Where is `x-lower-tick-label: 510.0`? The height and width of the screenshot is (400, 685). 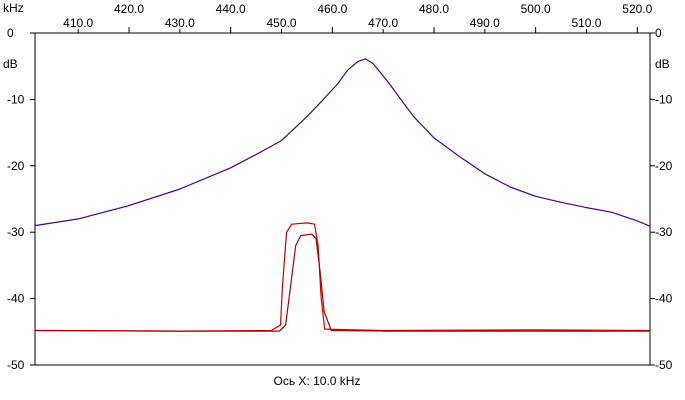
x-lower-tick-label: 510.0 is located at coordinates (586, 23).